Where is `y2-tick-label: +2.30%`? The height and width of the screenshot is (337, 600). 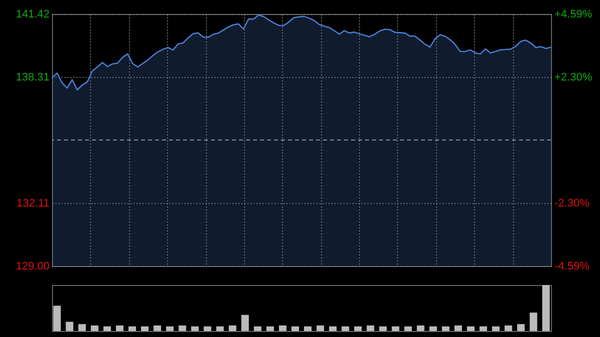
y2-tick-label: +2.30% is located at coordinates (573, 77).